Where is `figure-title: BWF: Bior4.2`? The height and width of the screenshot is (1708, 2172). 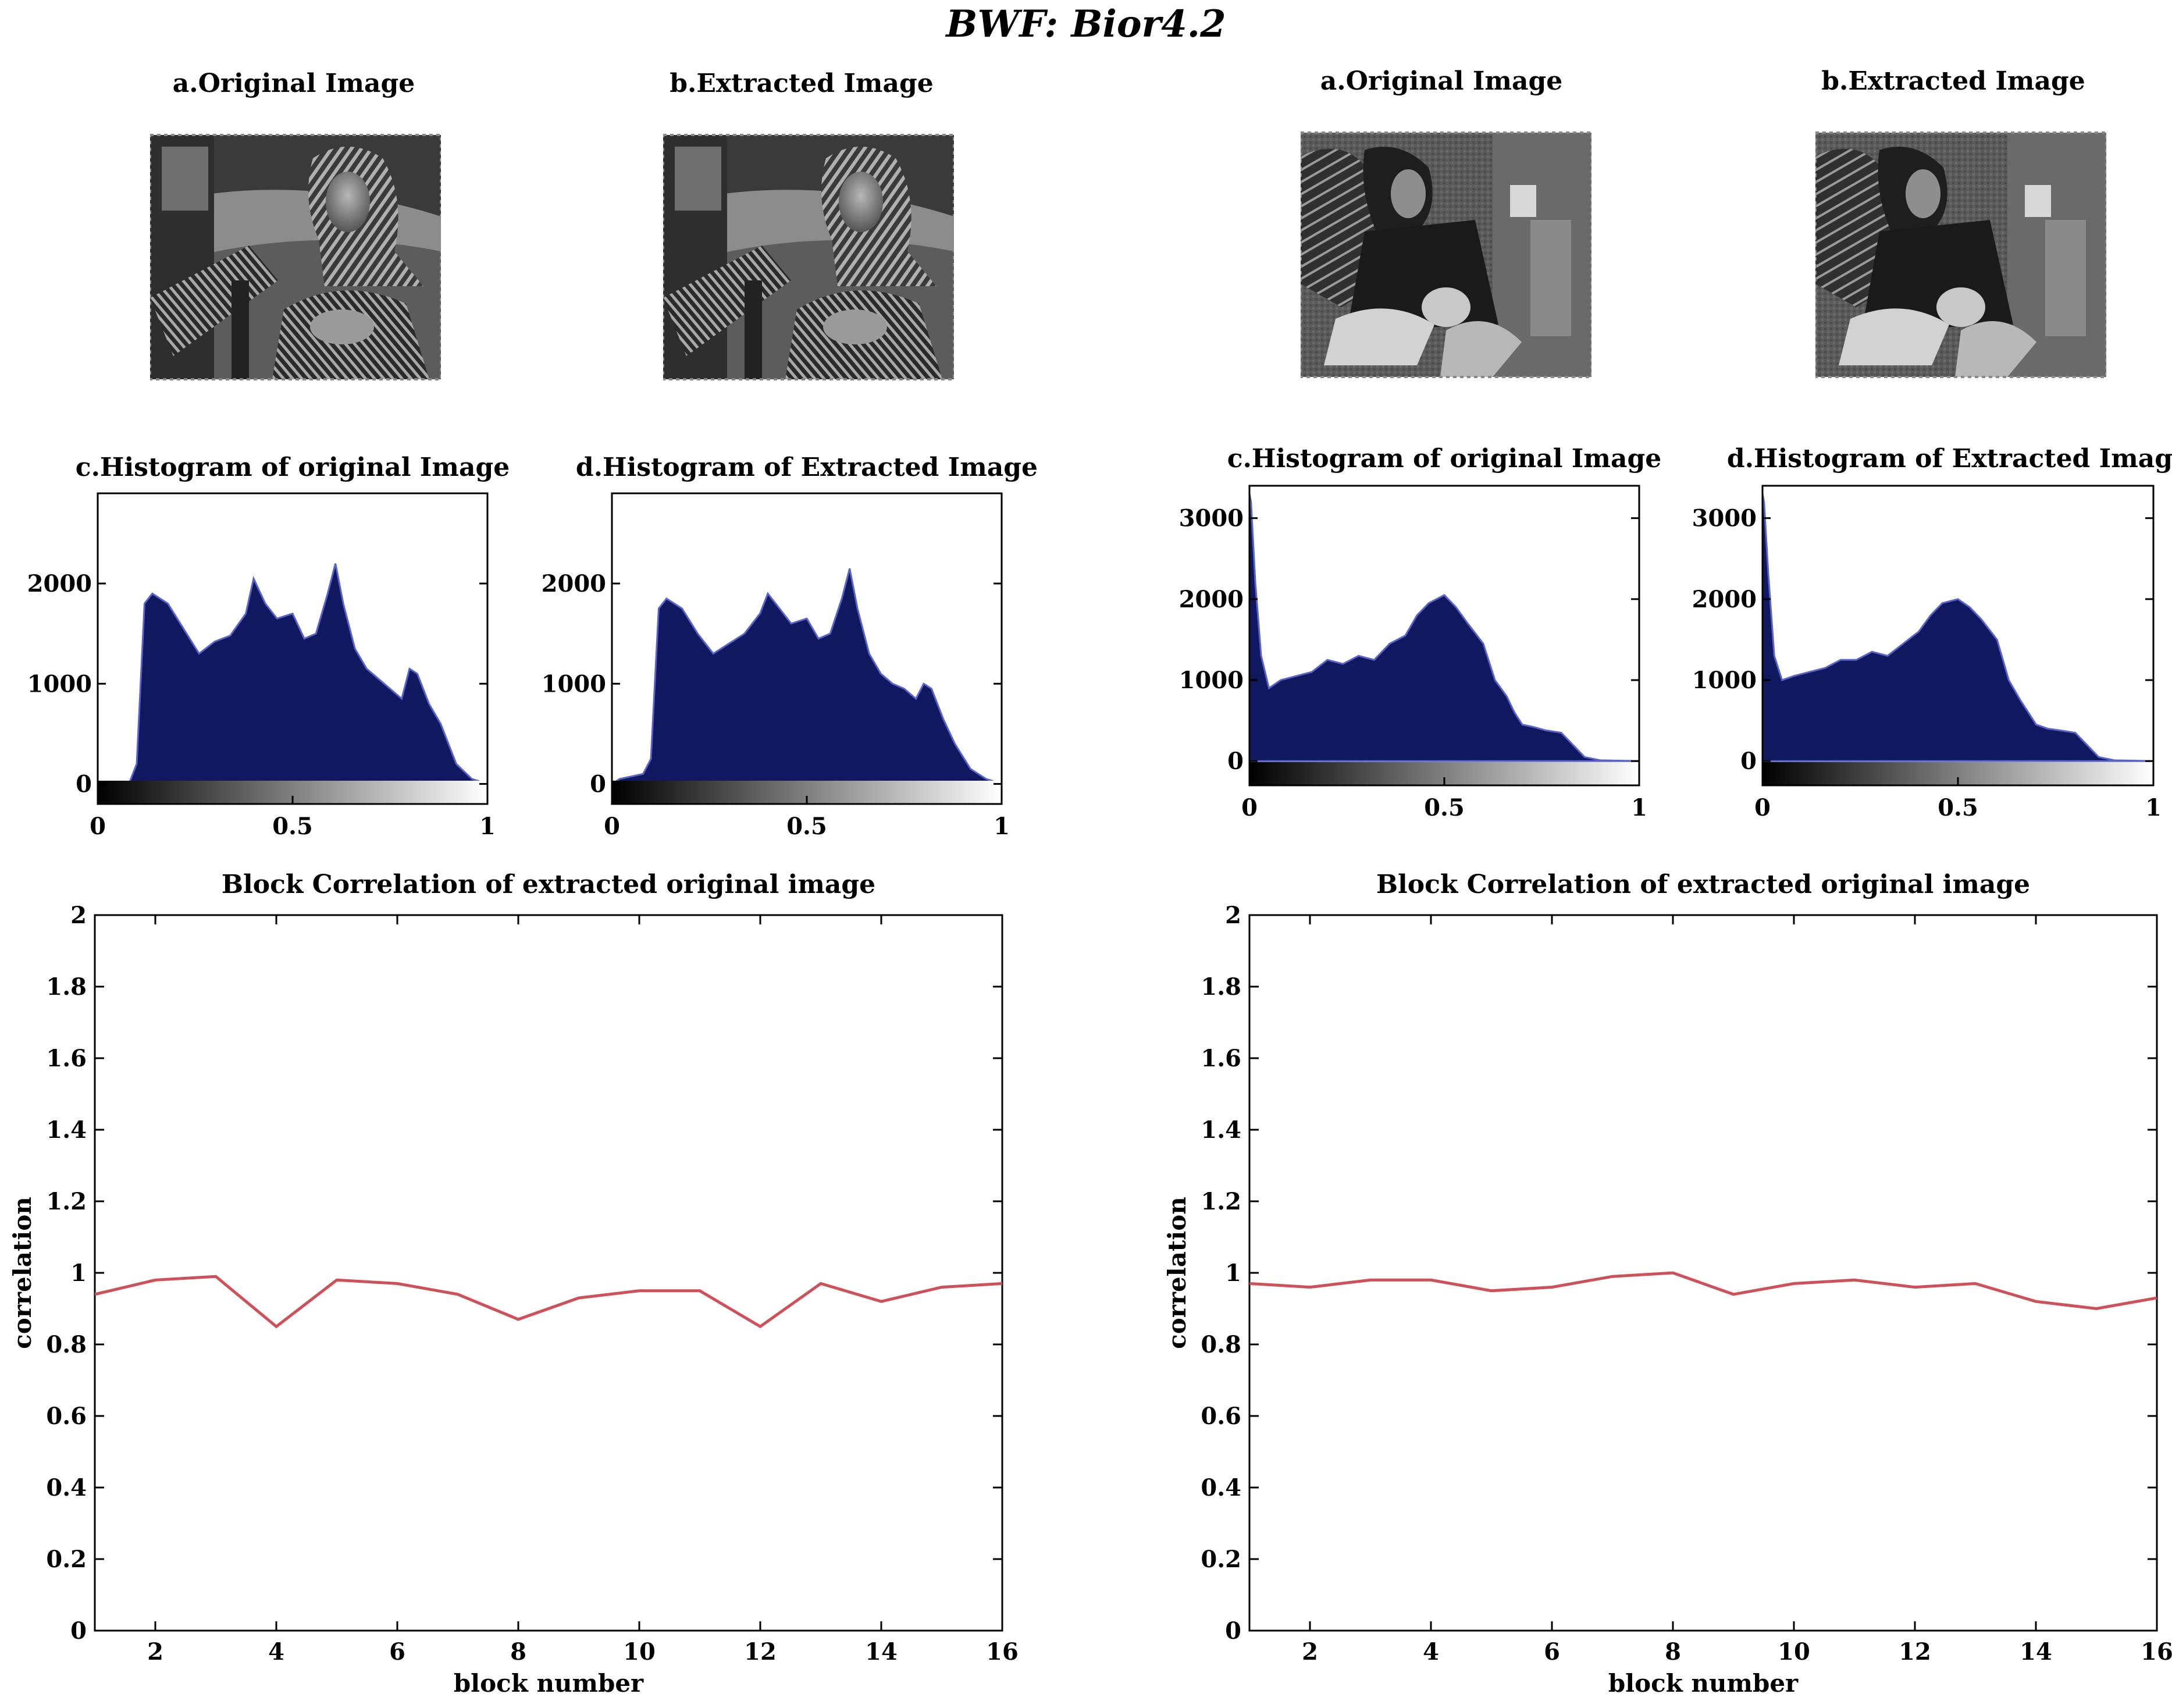 figure-title: BWF: Bior4.2 is located at coordinates (1086, 24).